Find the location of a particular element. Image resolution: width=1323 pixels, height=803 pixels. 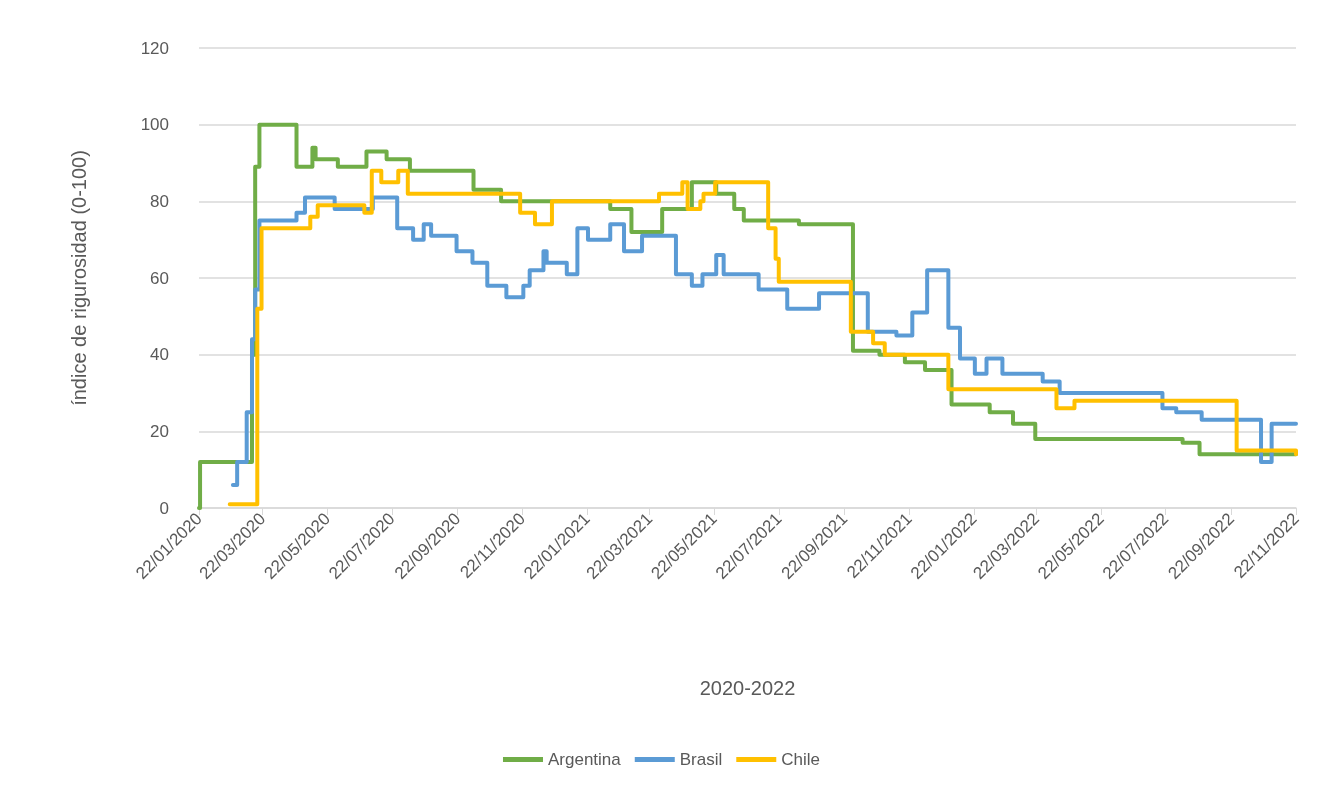

legend-label: Brasil is located at coordinates (701, 759).